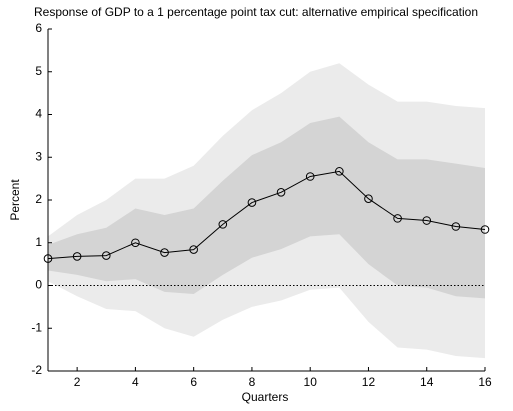 The width and height of the screenshot is (513, 411). Describe the element at coordinates (36, 370) in the screenshot. I see `y-tick-label: -2` at that location.